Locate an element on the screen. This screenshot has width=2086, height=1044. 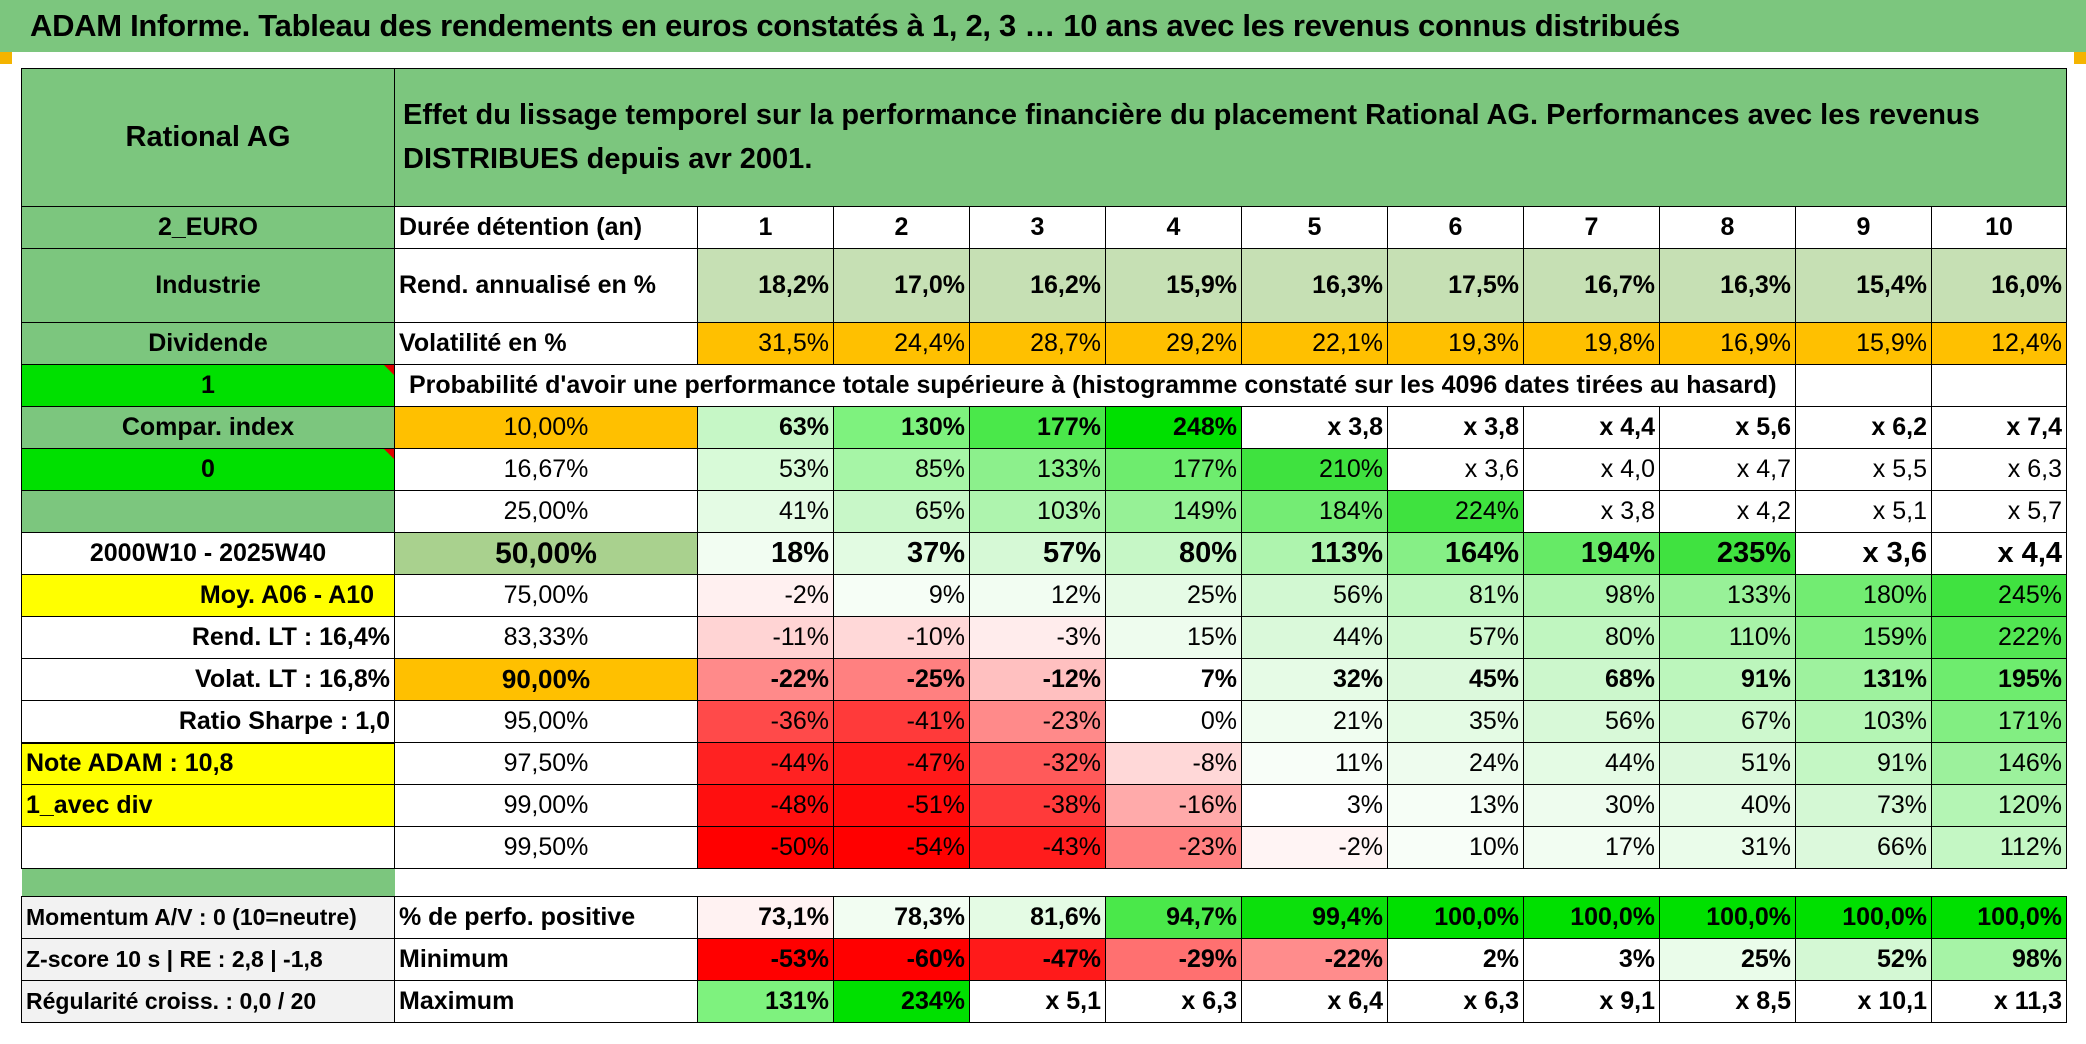
volat-cell: 16,9% is located at coordinates (1727, 343).